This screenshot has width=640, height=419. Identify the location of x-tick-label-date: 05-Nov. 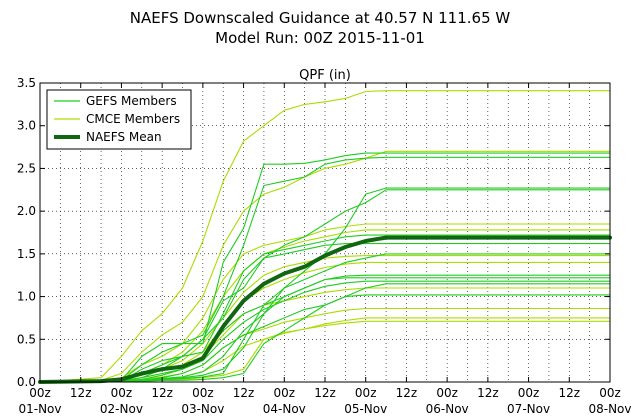
(365, 409).